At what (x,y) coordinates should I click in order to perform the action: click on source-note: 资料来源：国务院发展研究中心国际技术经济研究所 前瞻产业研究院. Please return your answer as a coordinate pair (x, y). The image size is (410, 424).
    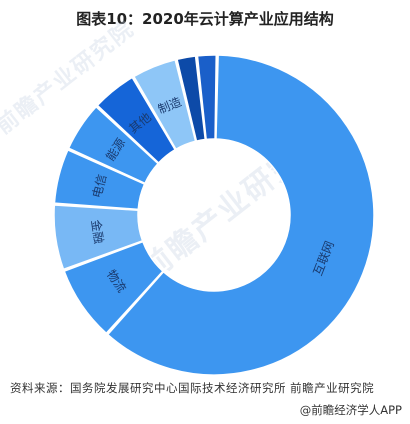
    Looking at the image, I should click on (192, 388).